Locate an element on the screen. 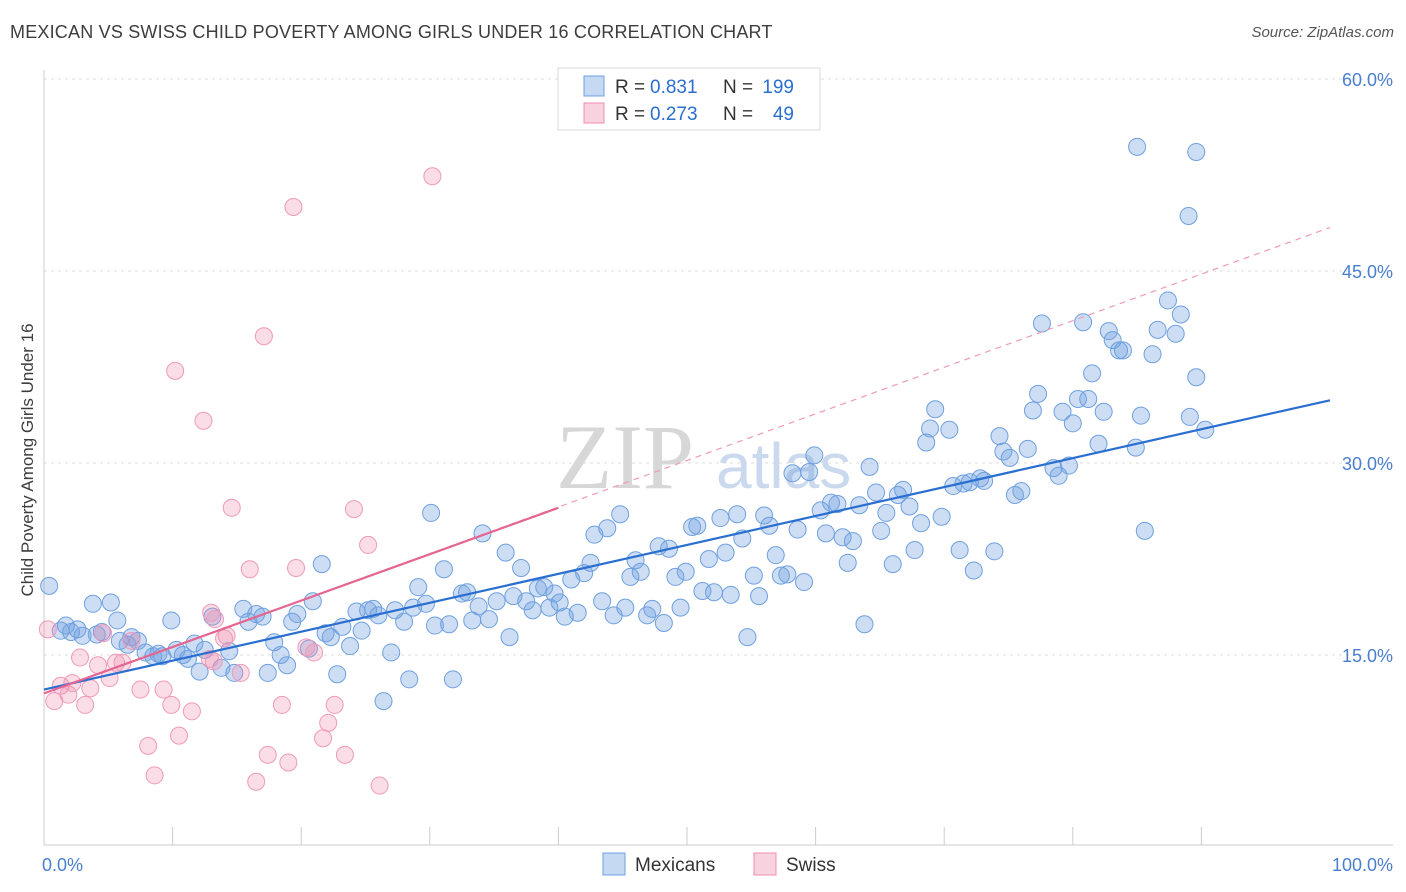  x-tick-label: 0.0% is located at coordinates (62, 865).